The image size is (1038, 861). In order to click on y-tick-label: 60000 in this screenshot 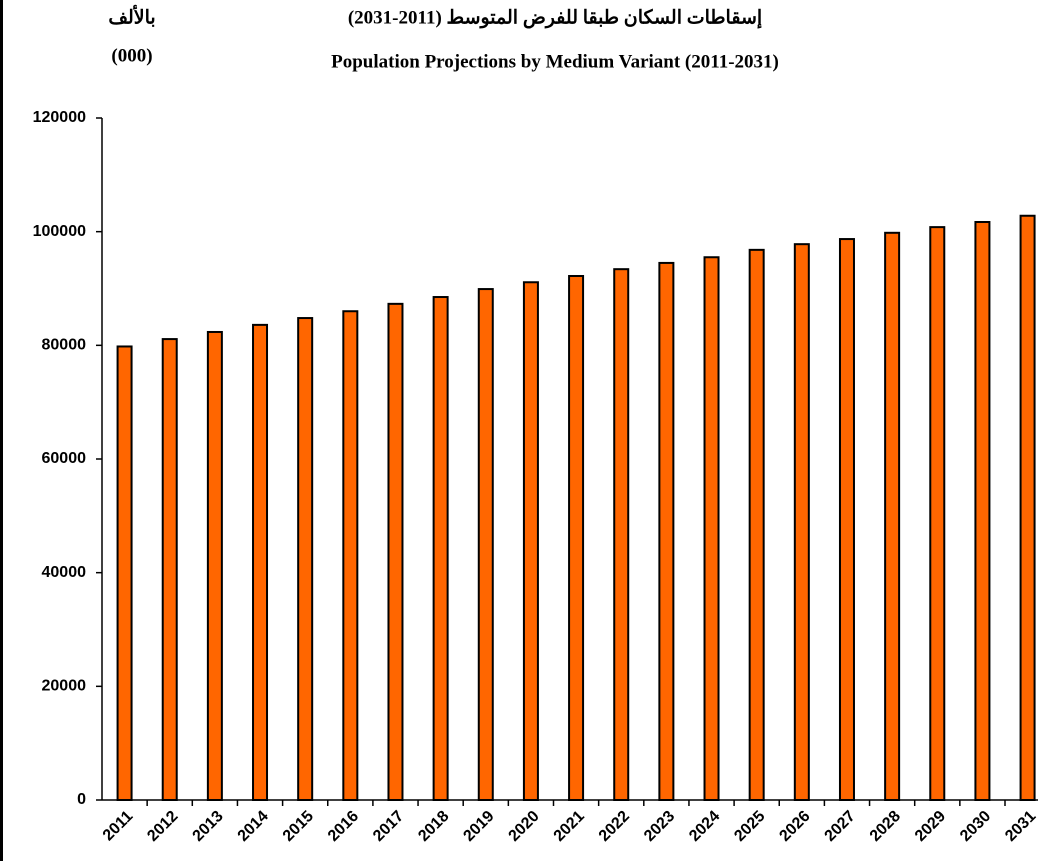, I will do `click(64, 458)`.